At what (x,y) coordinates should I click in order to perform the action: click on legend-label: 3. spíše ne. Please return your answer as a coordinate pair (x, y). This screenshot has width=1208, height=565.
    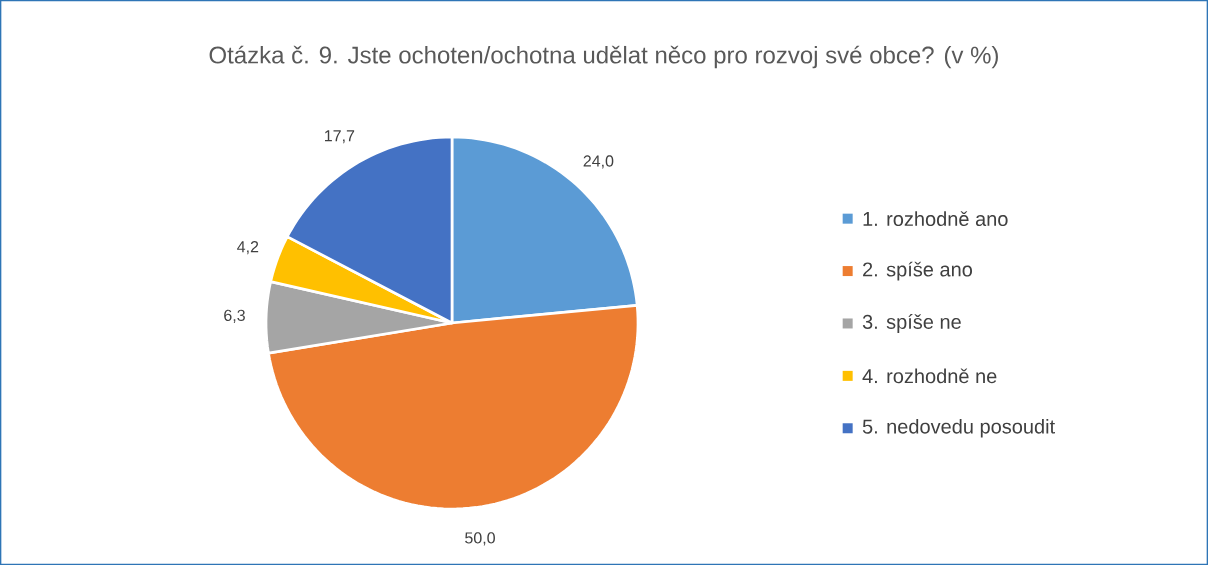
    Looking at the image, I should click on (911, 323).